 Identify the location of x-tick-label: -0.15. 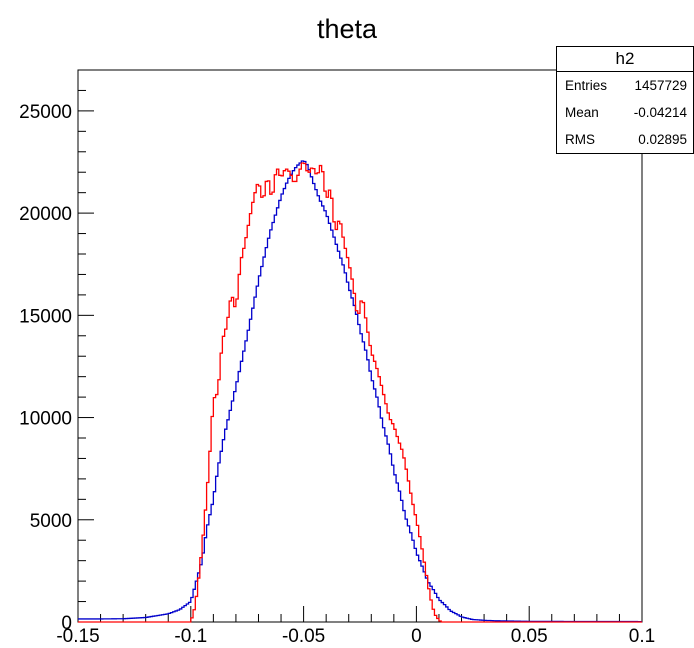
(77, 636).